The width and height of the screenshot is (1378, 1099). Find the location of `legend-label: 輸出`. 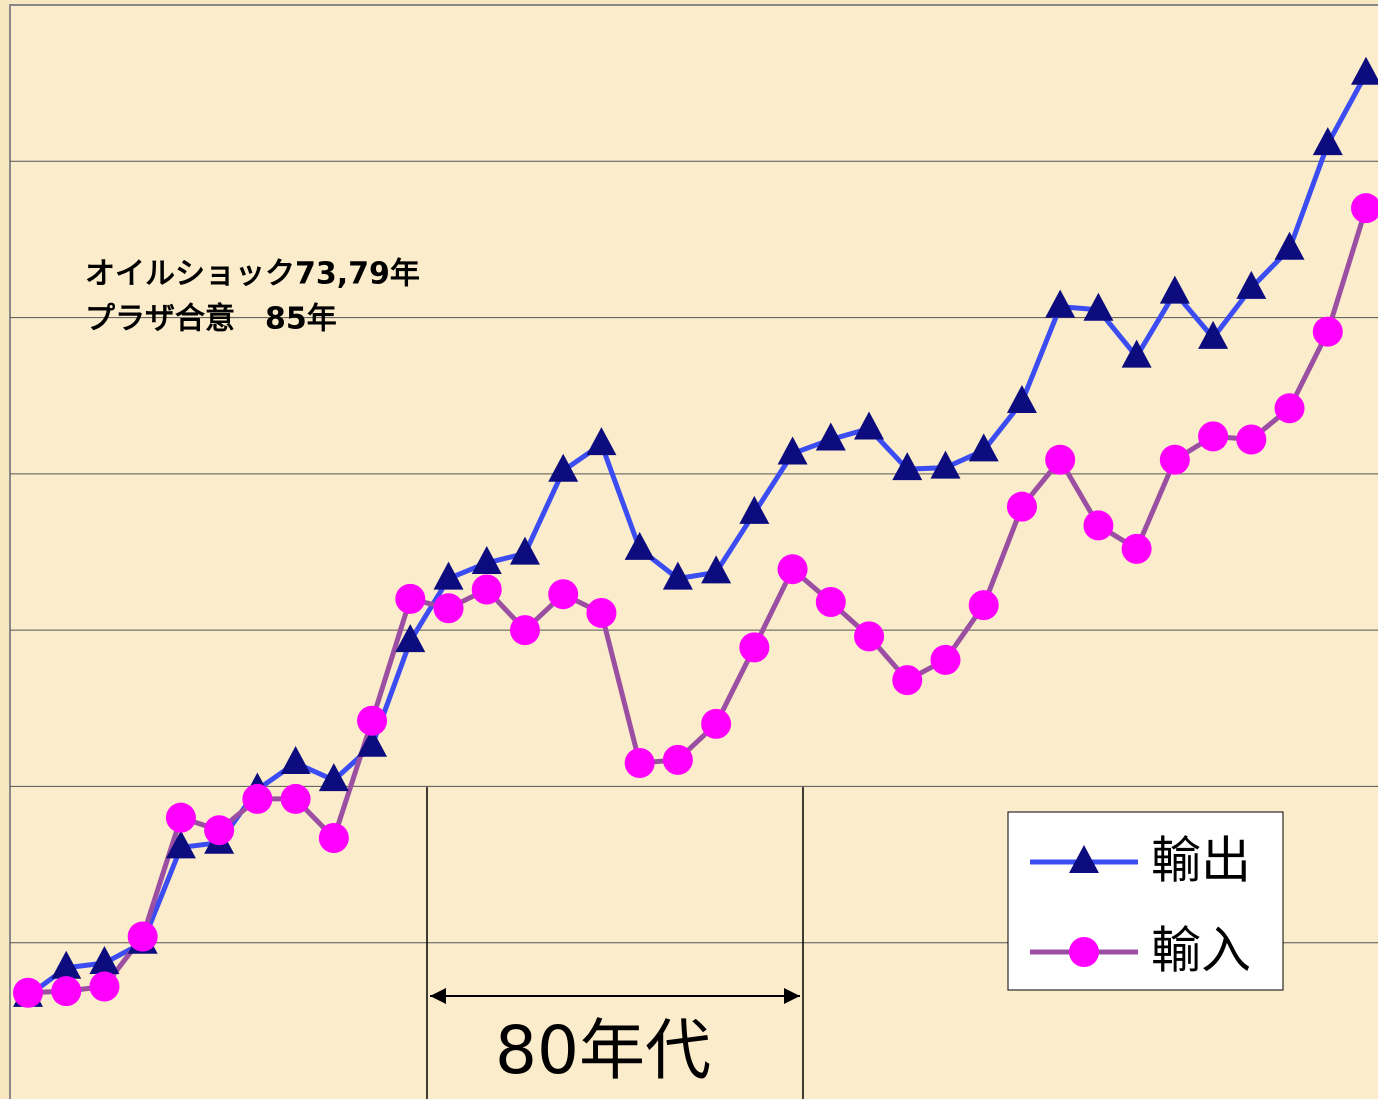

legend-label: 輸出 is located at coordinates (1201, 861).